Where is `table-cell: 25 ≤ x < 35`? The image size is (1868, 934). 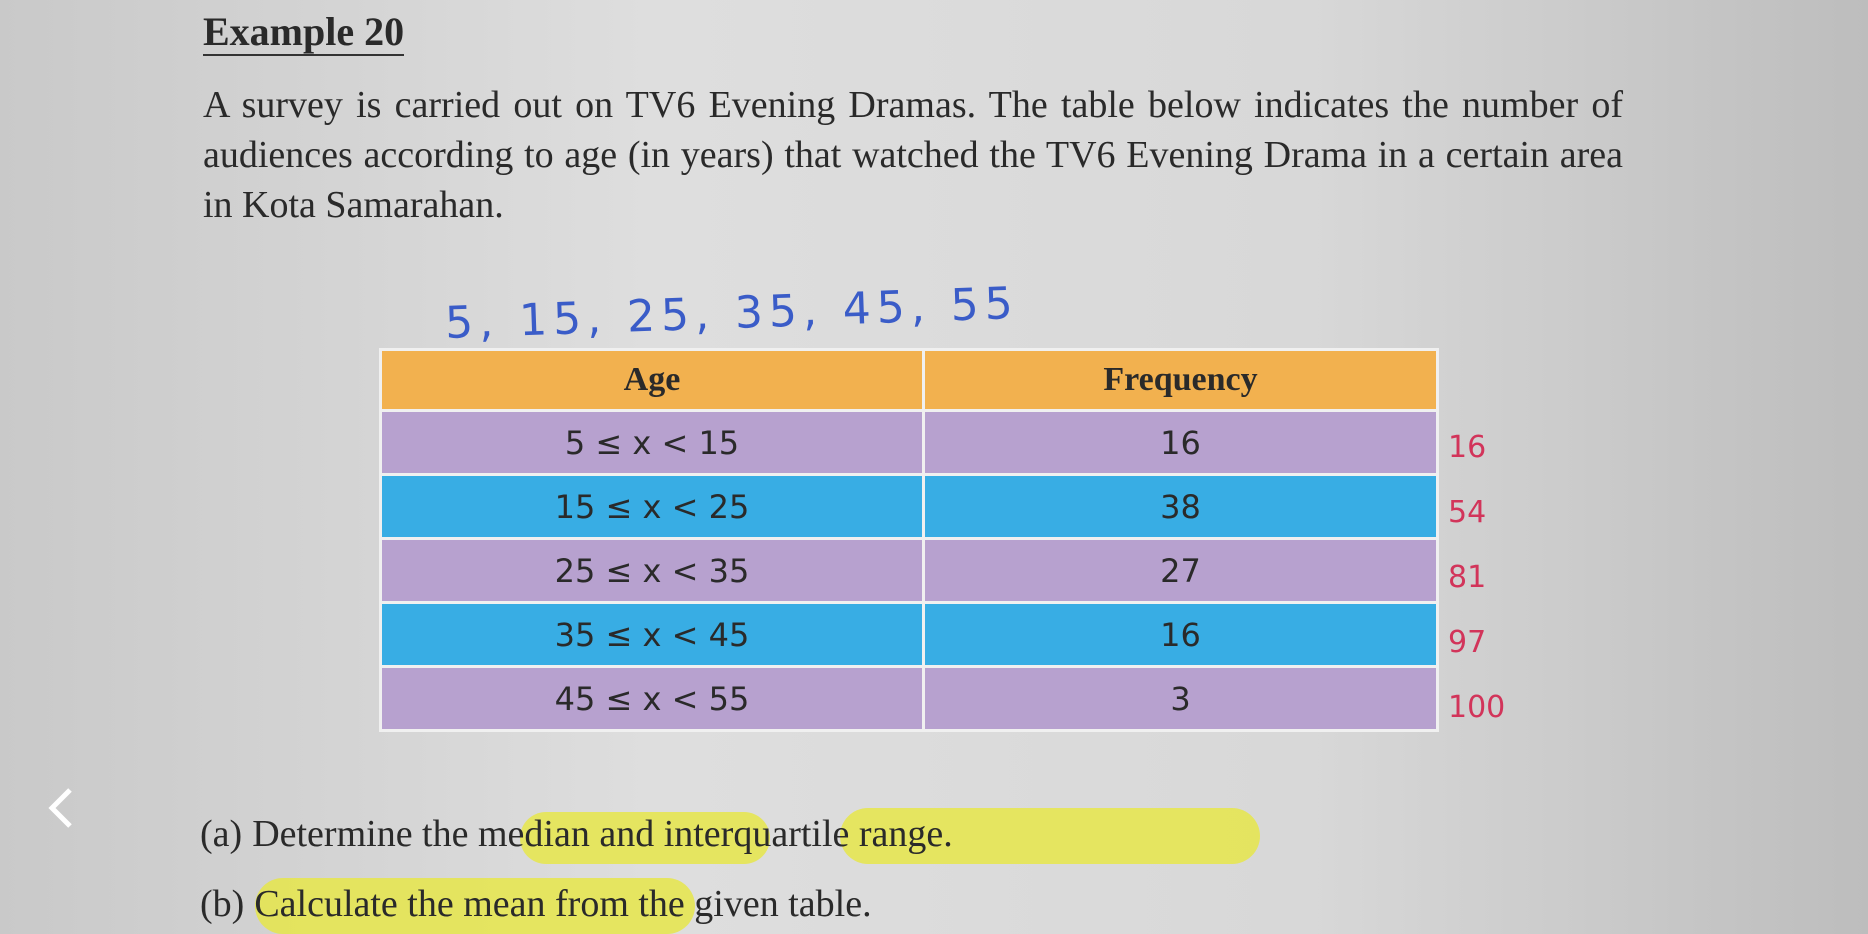
table-cell: 25 ≤ x < 35 is located at coordinates (652, 570).